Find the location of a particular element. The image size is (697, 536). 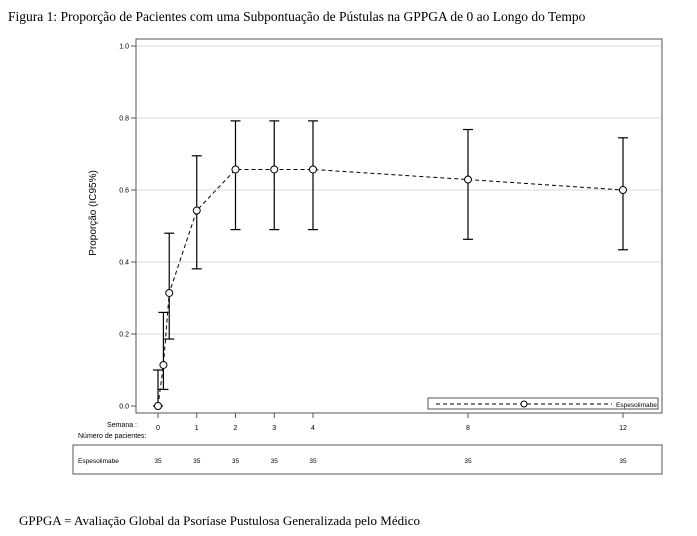

y-axis: 0.0 0.2 0.4 0.6 0.8 1.0 is located at coordinates (127, 227).